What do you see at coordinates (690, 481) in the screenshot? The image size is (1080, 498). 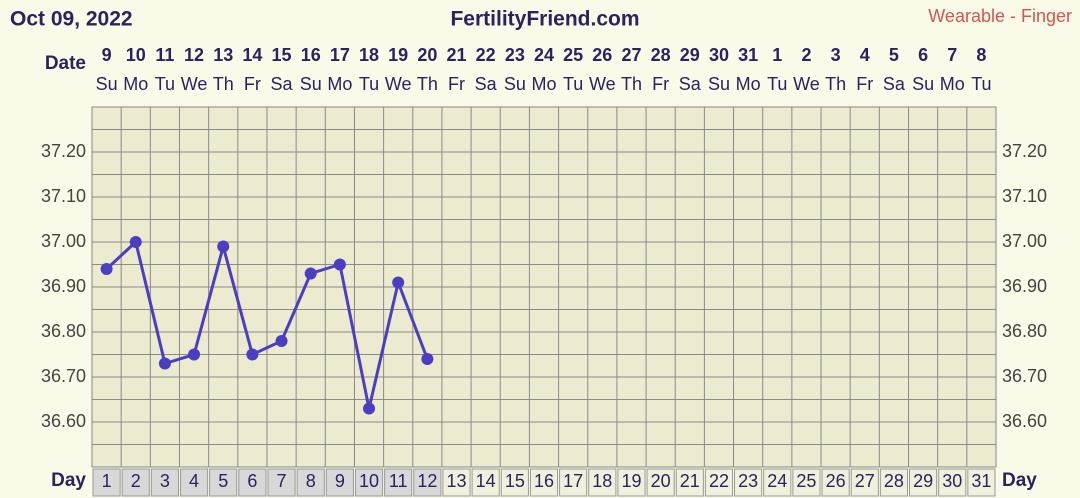 I see `x-tick-label: 21` at bounding box center [690, 481].